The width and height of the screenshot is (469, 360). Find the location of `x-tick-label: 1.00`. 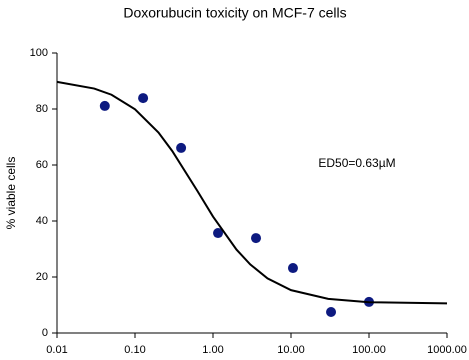

x-tick-label: 1.00 is located at coordinates (212, 350).